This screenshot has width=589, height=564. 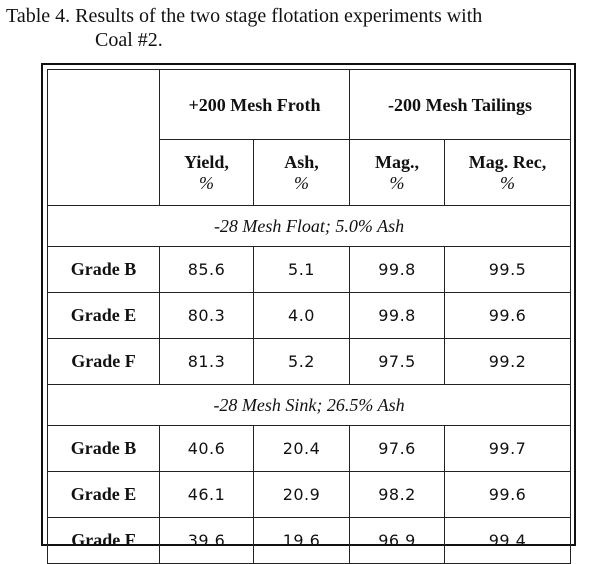 What do you see at coordinates (397, 361) in the screenshot?
I see `cell-mag: 97.5` at bounding box center [397, 361].